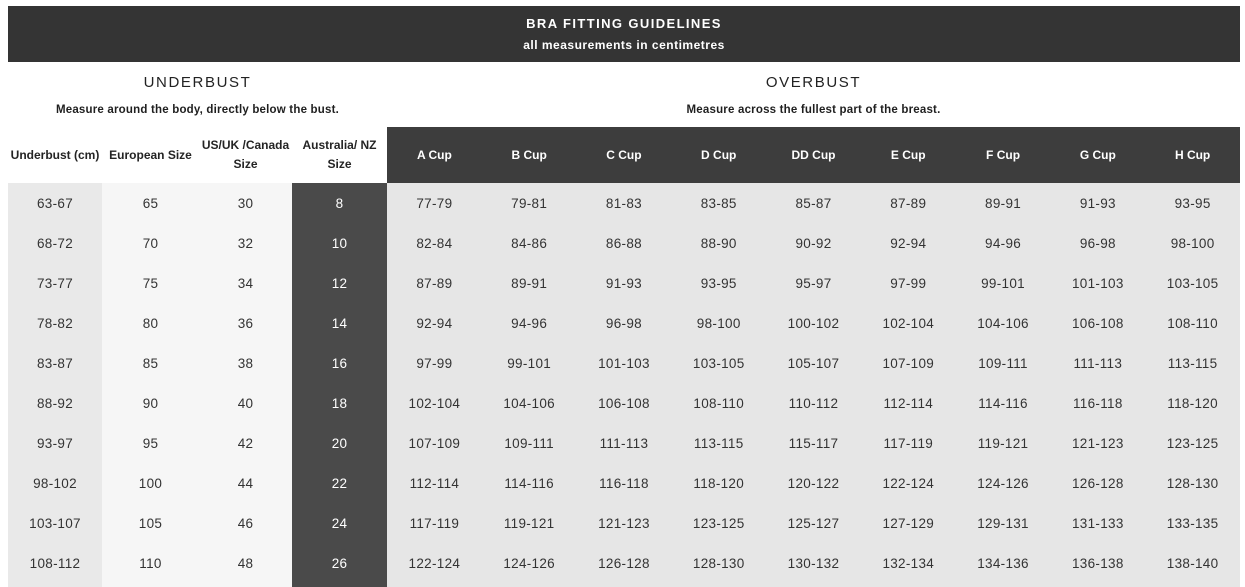  I want to click on table-cell-row2-col1: 68-72, so click(55, 243).